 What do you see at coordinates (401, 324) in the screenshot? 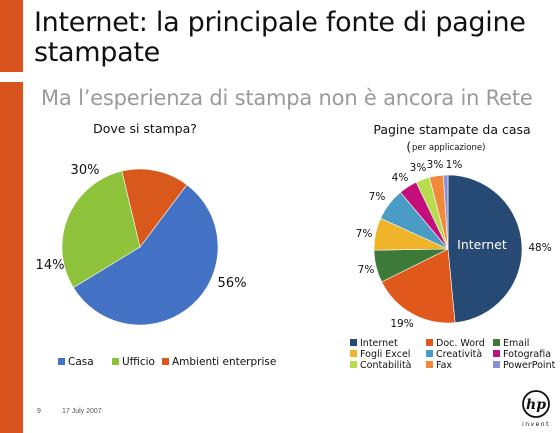
I see `chart2-label-doc-word: 19%` at bounding box center [401, 324].